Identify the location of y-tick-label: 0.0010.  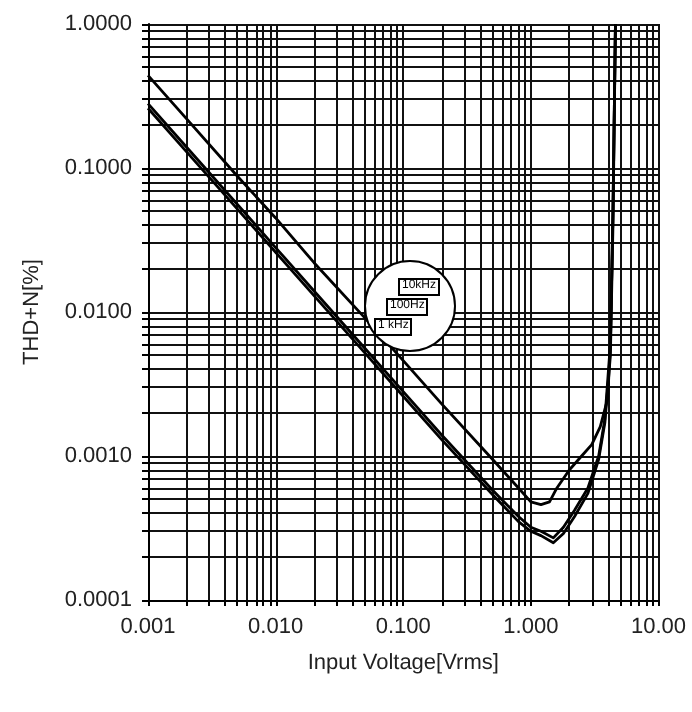
(98, 456).